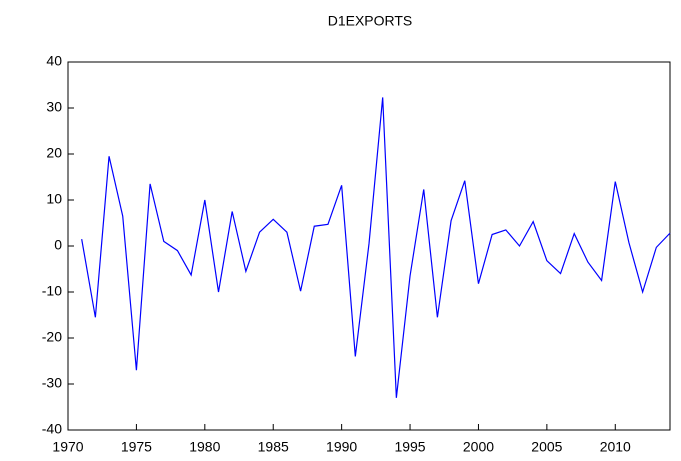 This screenshot has height=461, width=681. Describe the element at coordinates (370, 21) in the screenshot. I see `chart-title: D1EXPORTS` at that location.